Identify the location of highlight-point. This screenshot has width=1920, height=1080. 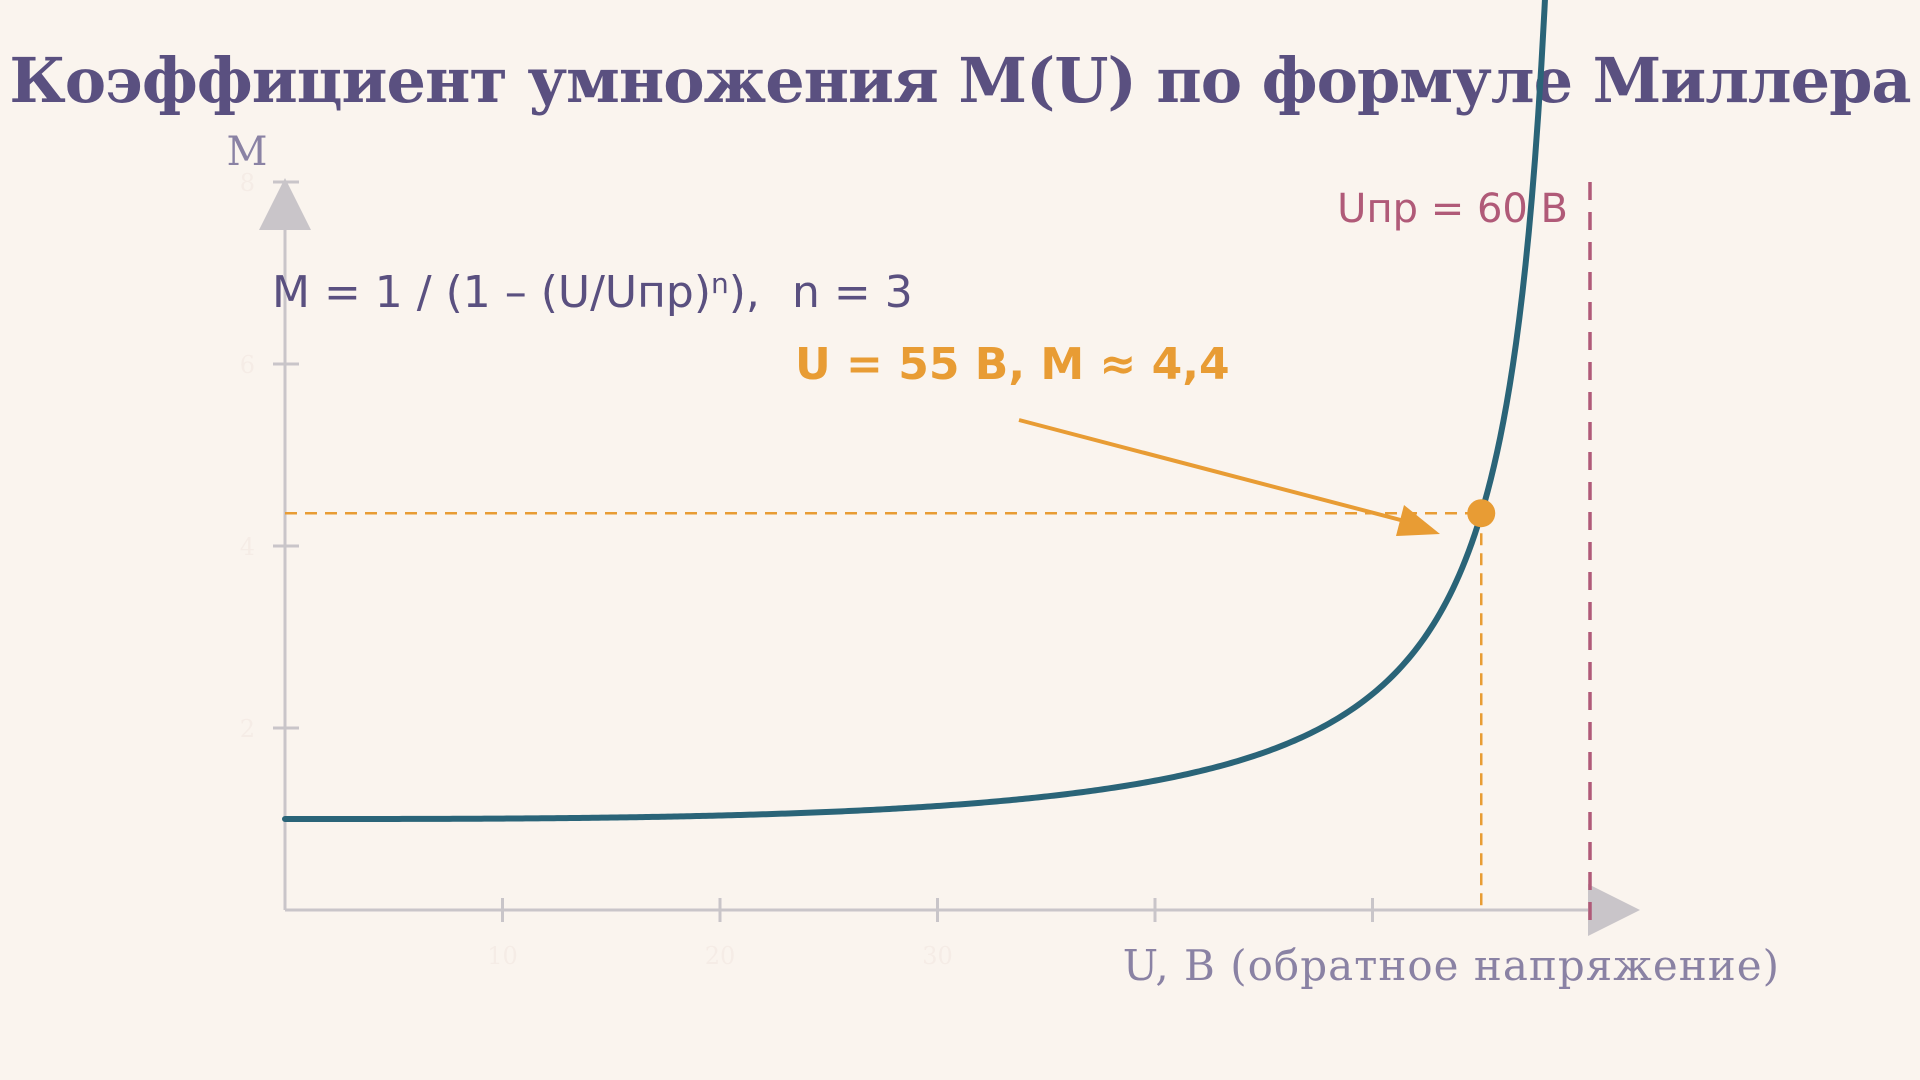
(1481, 513).